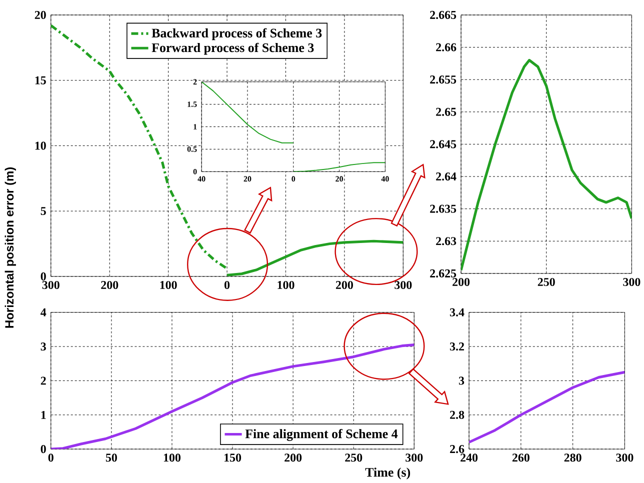 Image resolution: width=644 pixels, height=483 pixels. What do you see at coordinates (443, 274) in the screenshot?
I see `y-tick-label: 2.625` at bounding box center [443, 274].